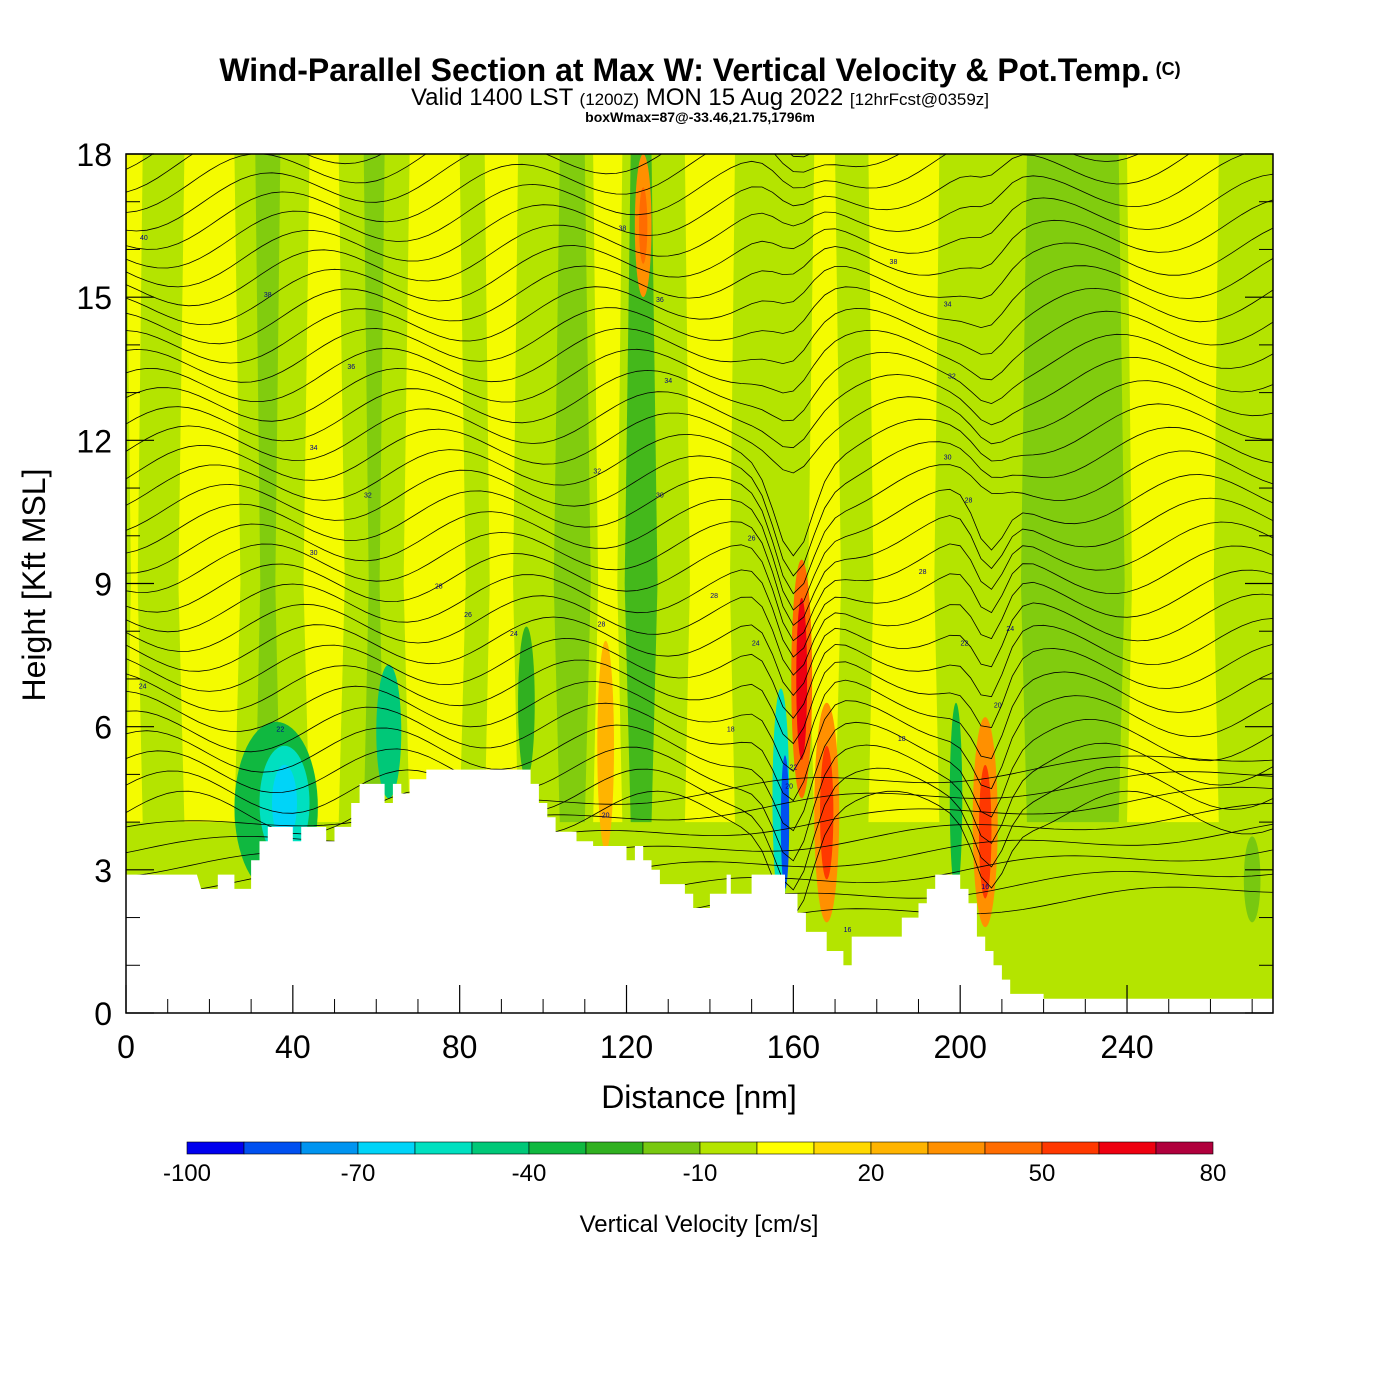 The width and height of the screenshot is (1400, 1400). I want to click on theta-contour-label: 16, so click(848, 930).